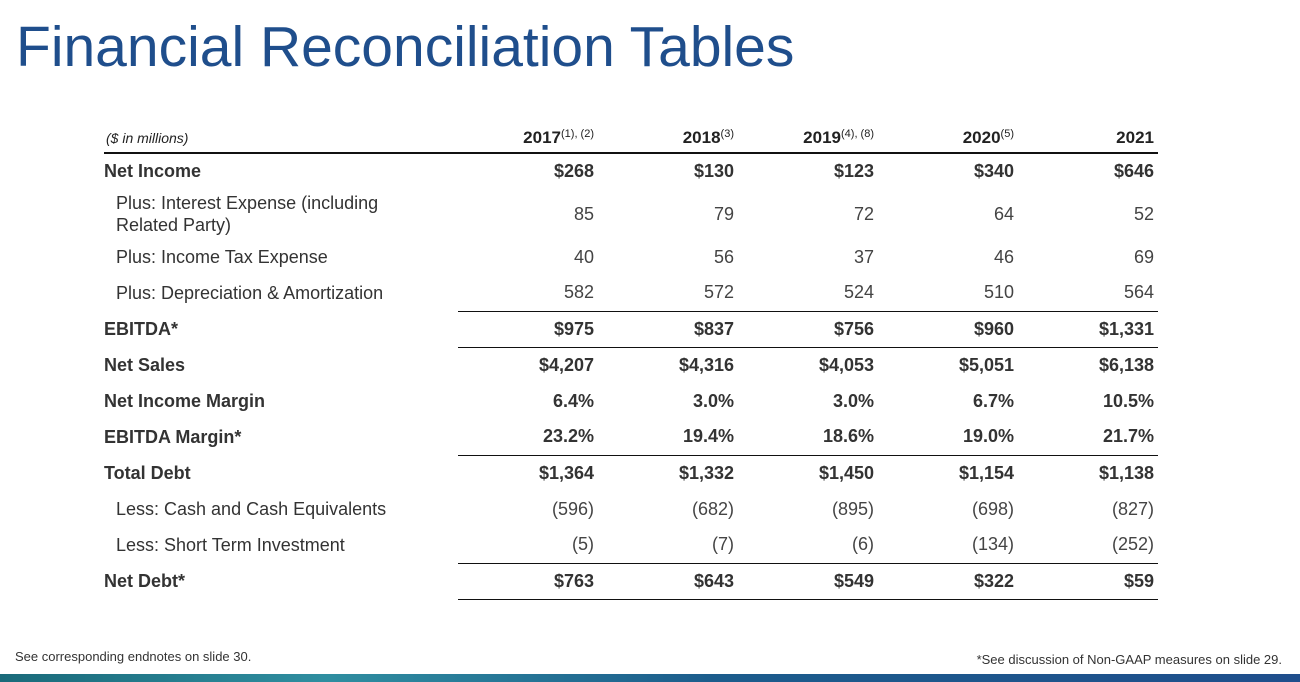 The width and height of the screenshot is (1300, 682). What do you see at coordinates (1088, 472) in the screenshot?
I see `cell-2021: $1,138` at bounding box center [1088, 472].